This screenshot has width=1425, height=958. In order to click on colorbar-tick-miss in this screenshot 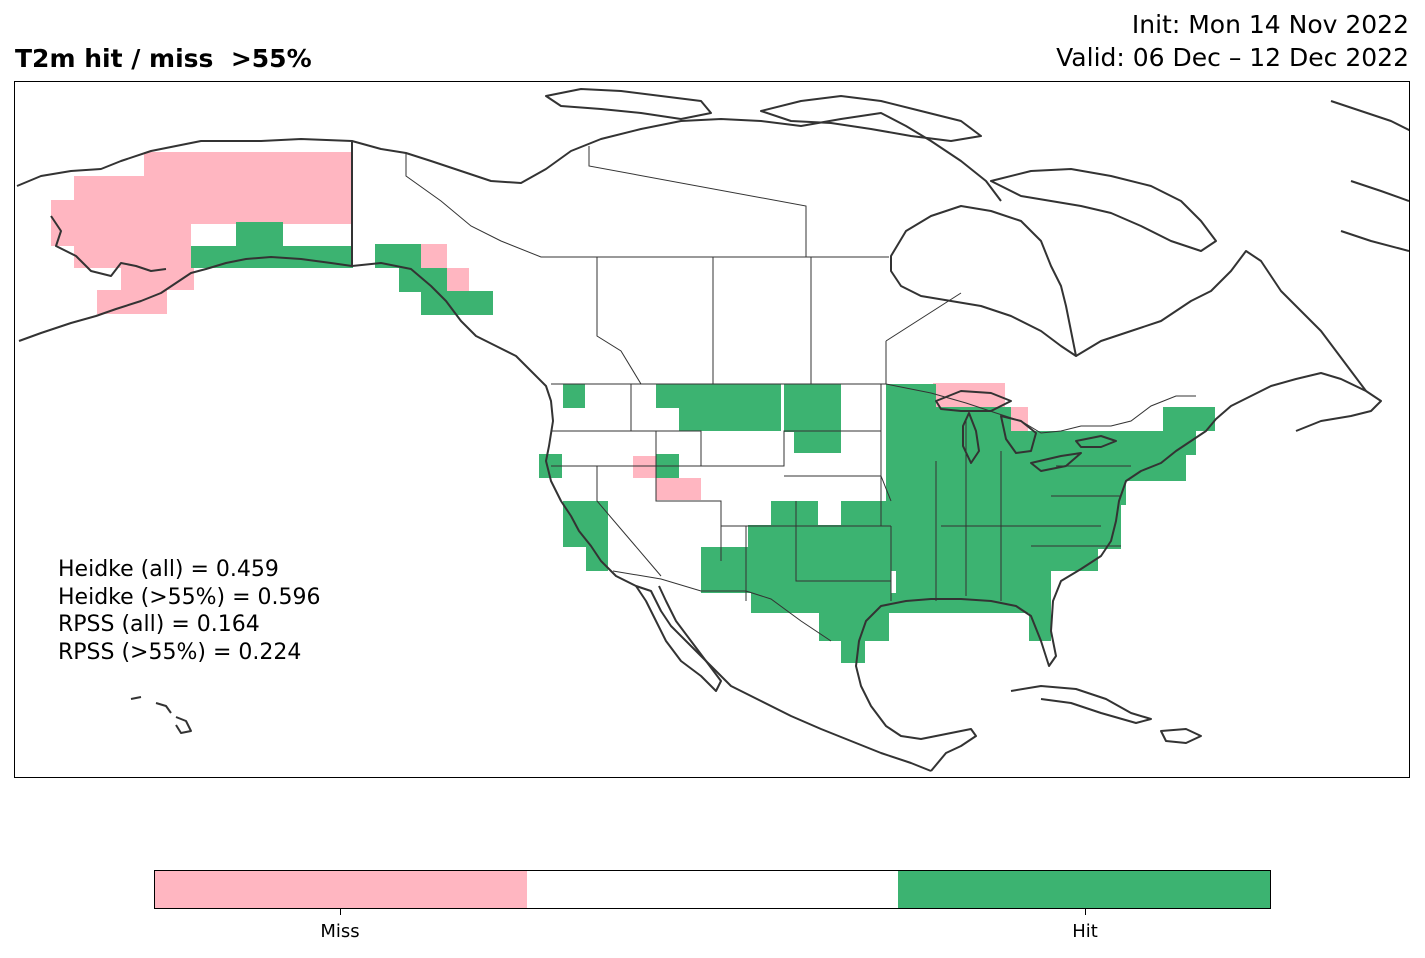, I will do `click(340, 911)`.